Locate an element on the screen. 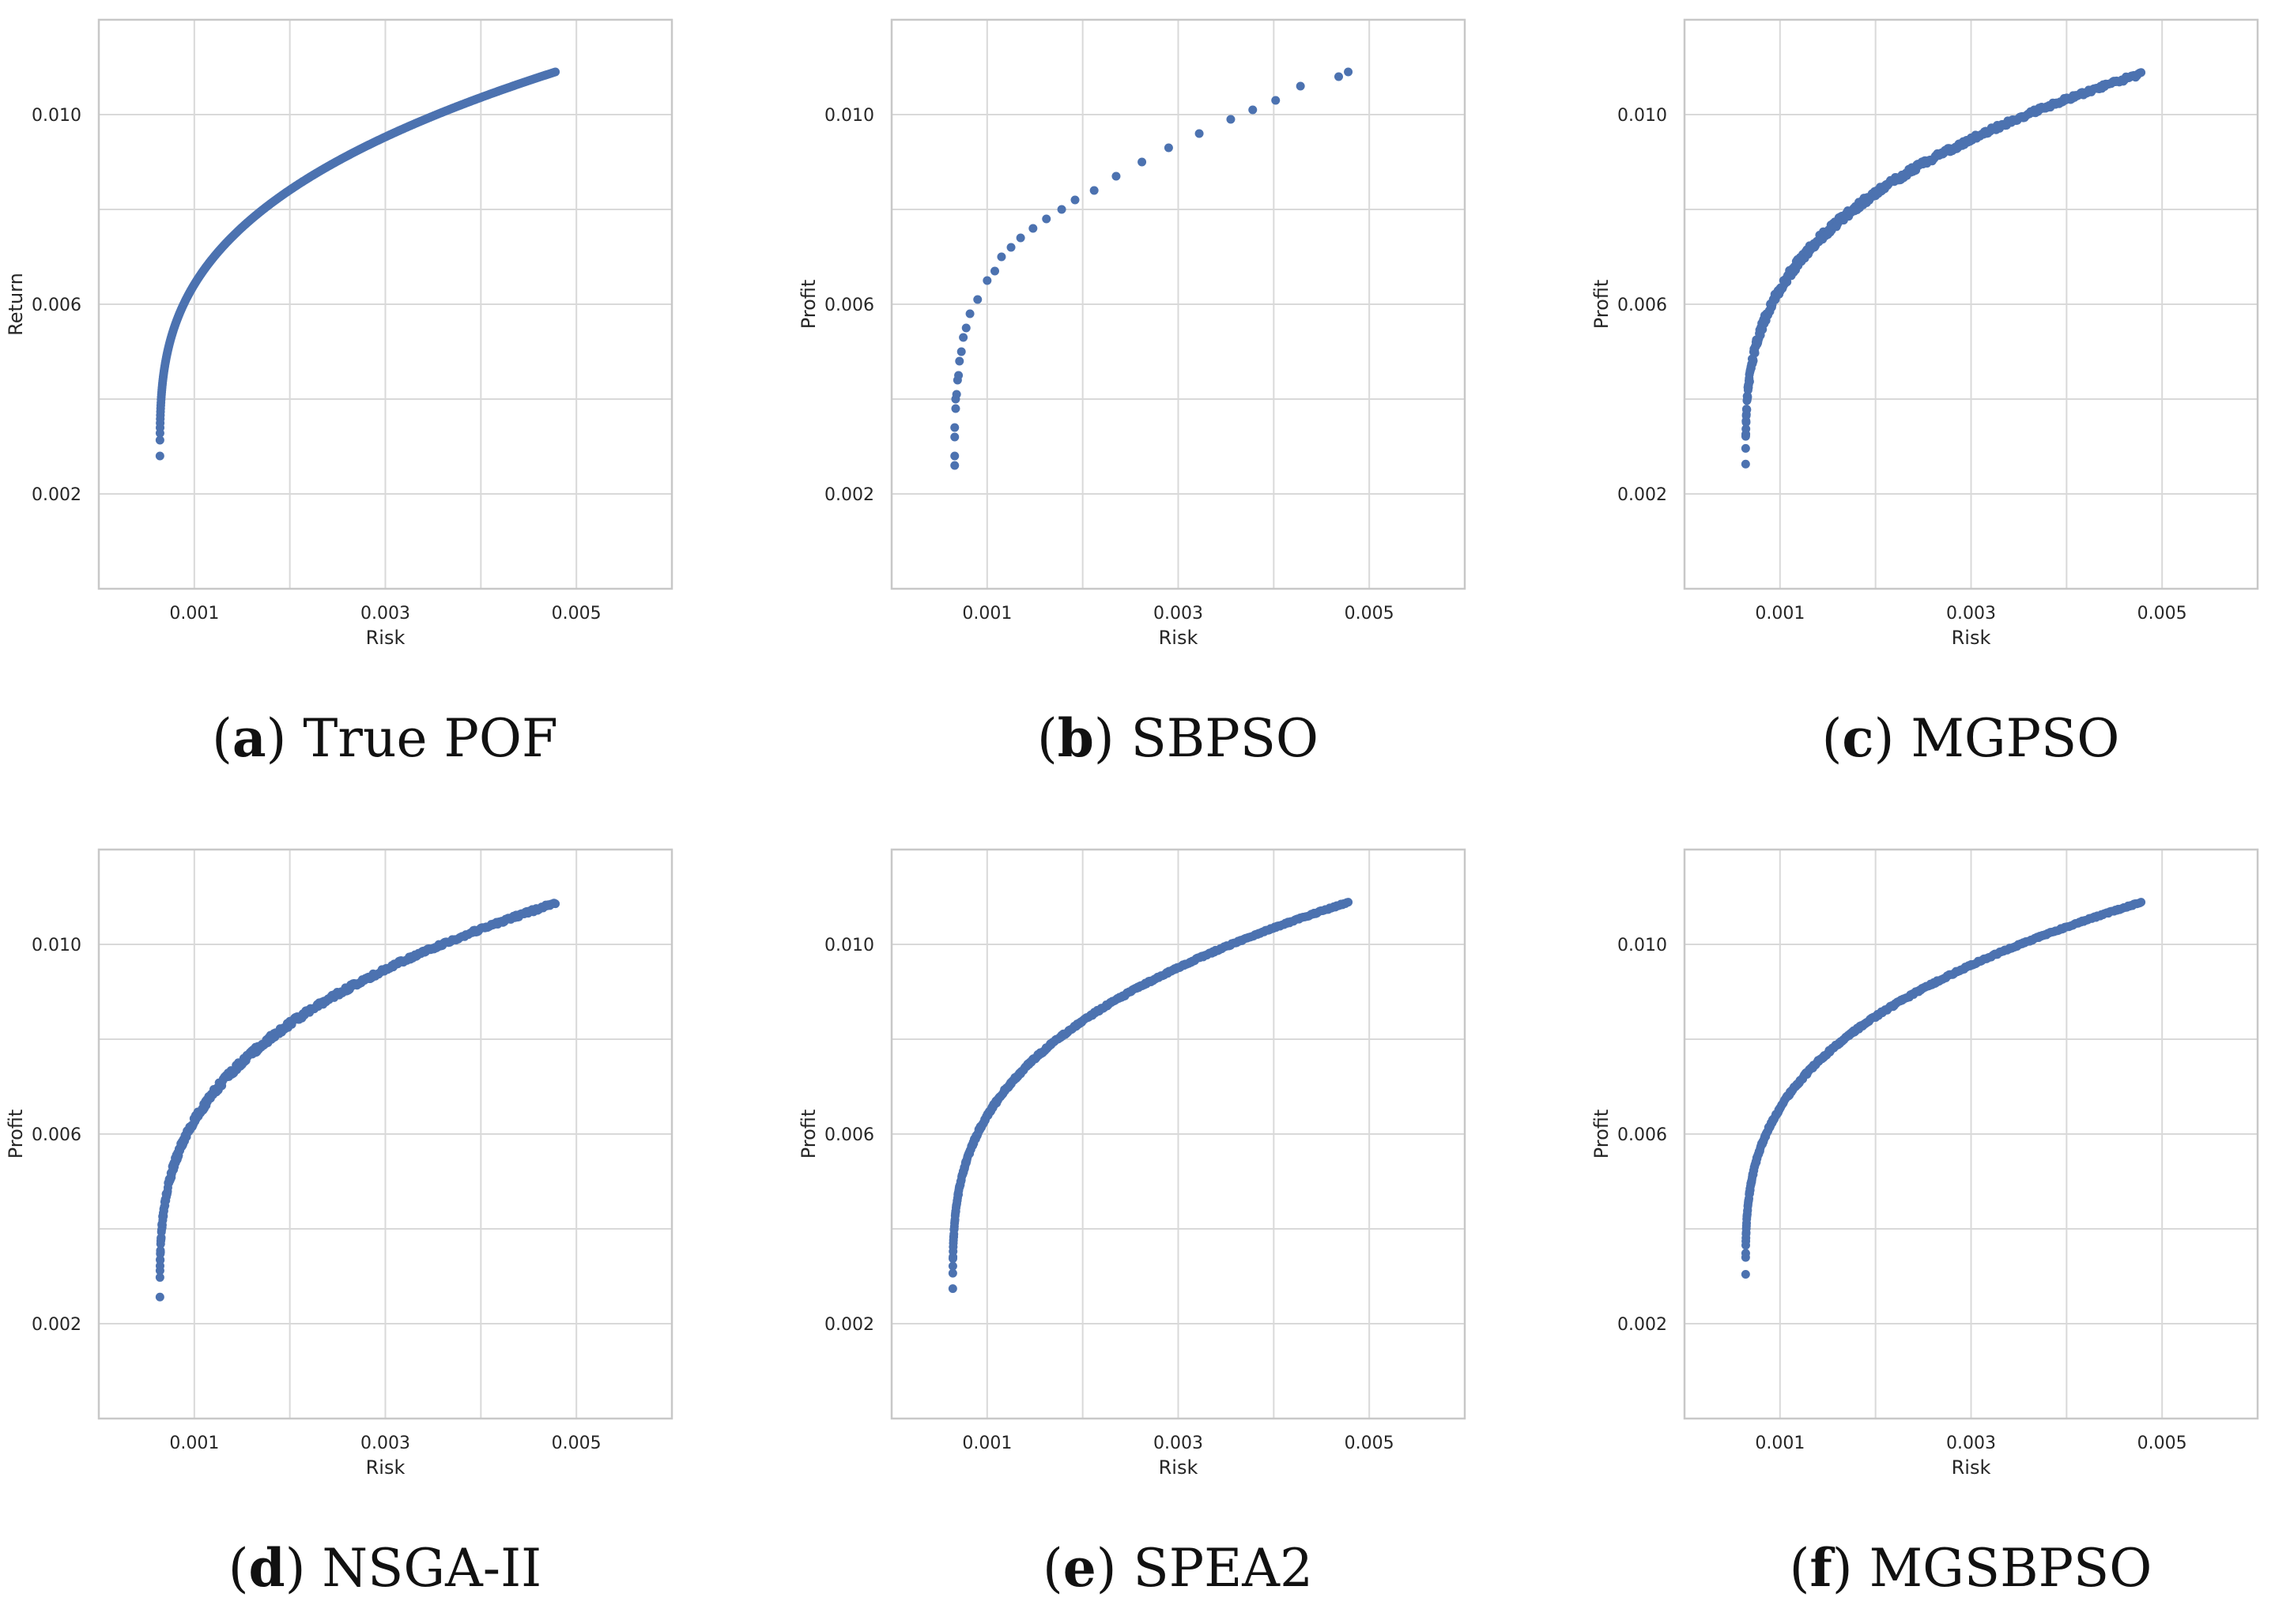 This screenshot has width=2275, height=1624. caption-text: MGPSO is located at coordinates (2015, 738).